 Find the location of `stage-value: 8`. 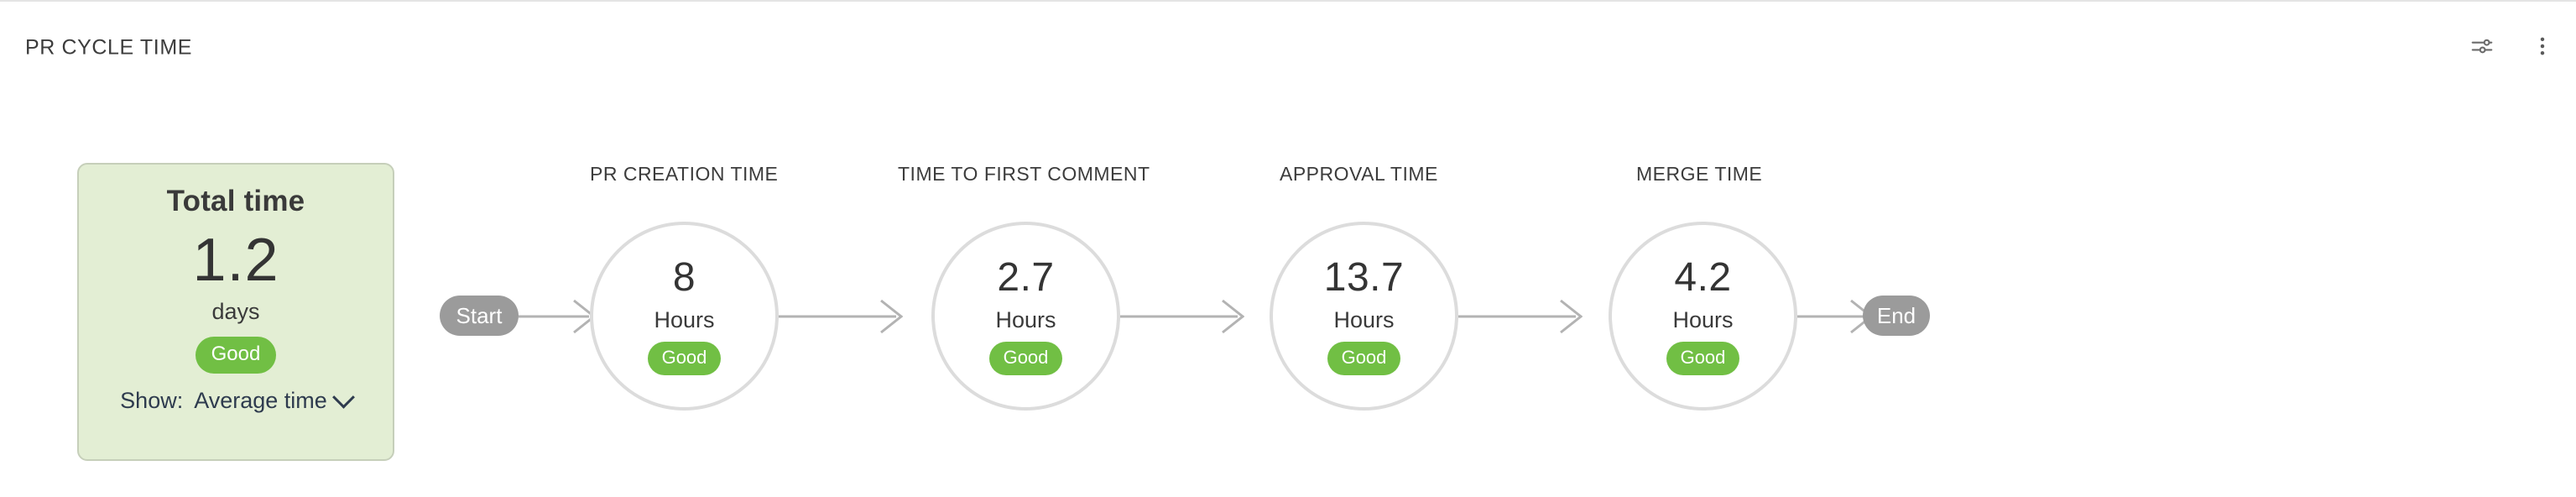

stage-value: 8 is located at coordinates (684, 277).